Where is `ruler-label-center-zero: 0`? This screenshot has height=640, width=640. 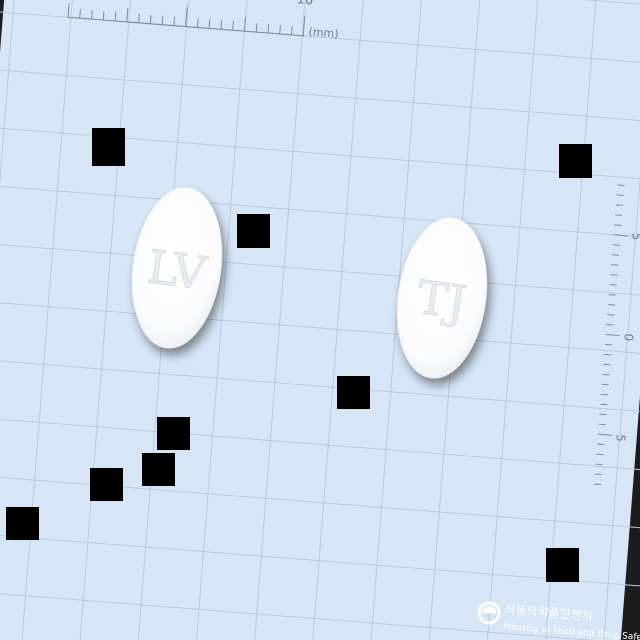
ruler-label-center-zero: 0 is located at coordinates (628, 337).